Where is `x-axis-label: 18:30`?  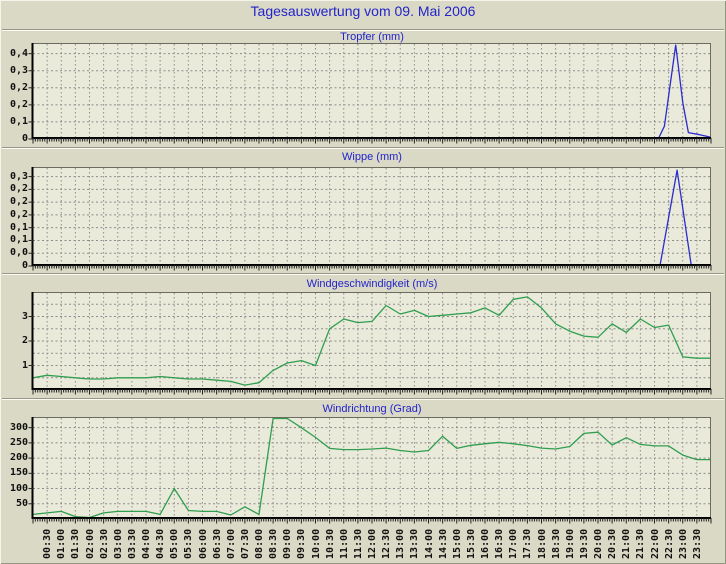
x-axis-label: 18:30 is located at coordinates (556, 543).